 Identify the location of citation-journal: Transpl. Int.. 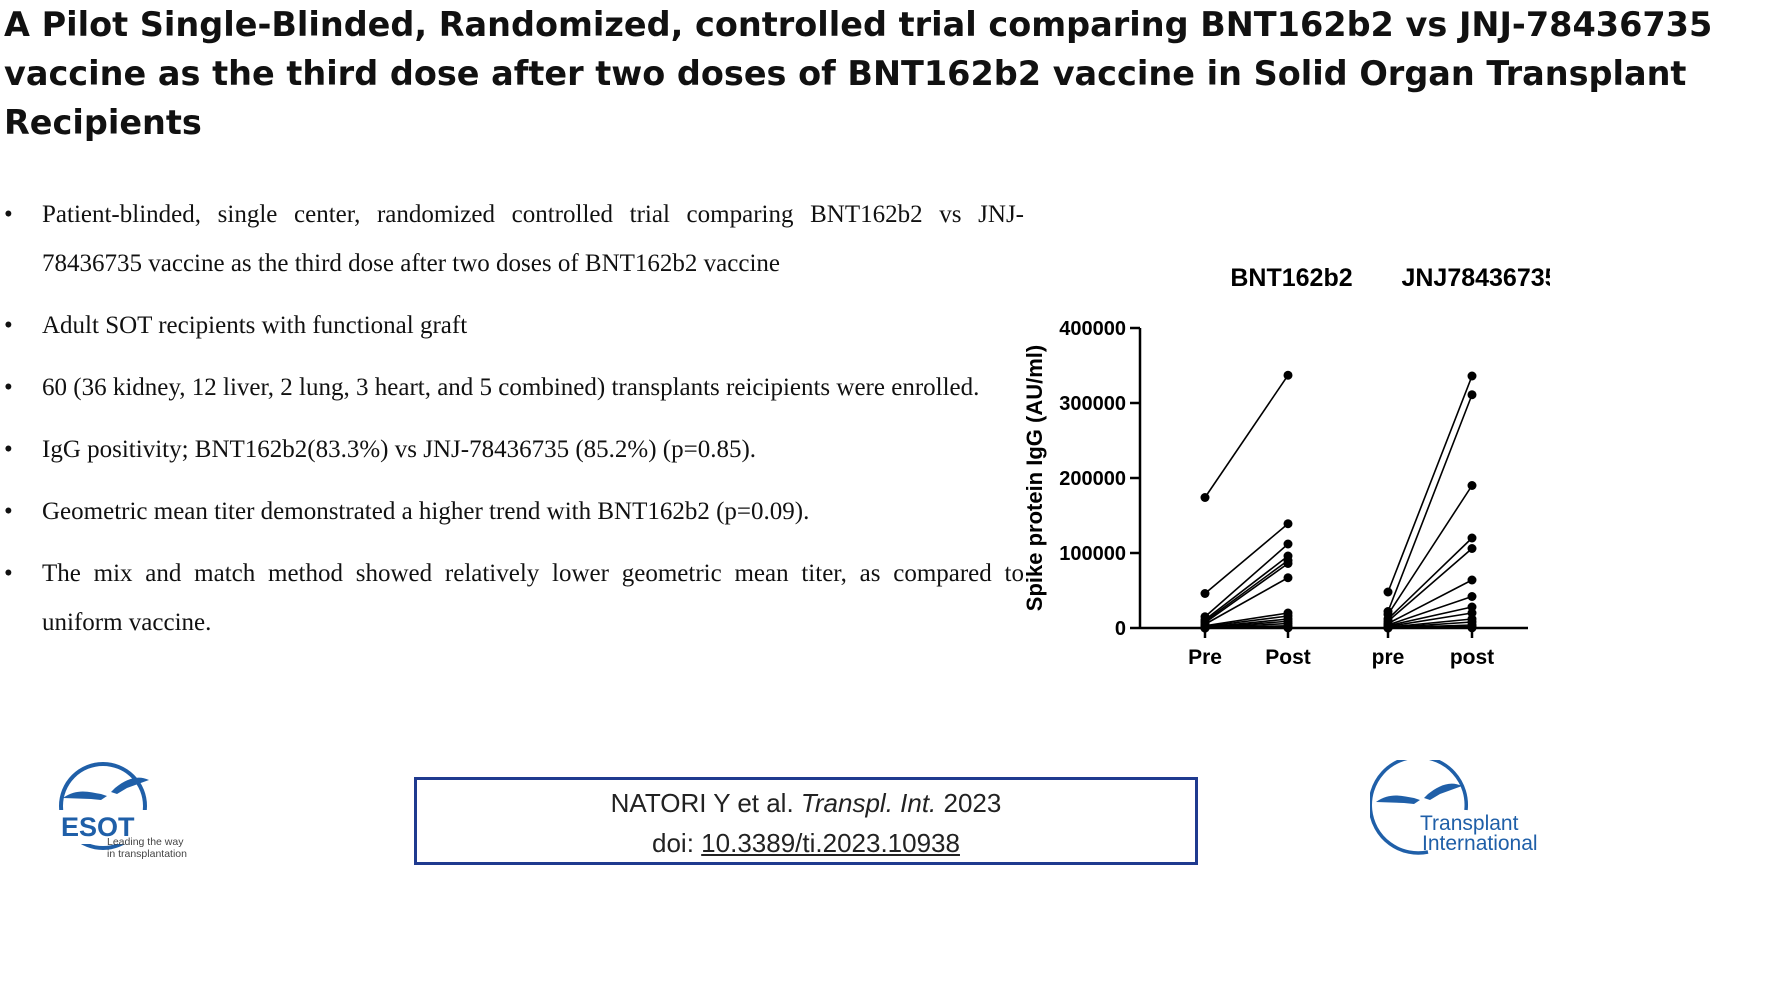
(868, 803).